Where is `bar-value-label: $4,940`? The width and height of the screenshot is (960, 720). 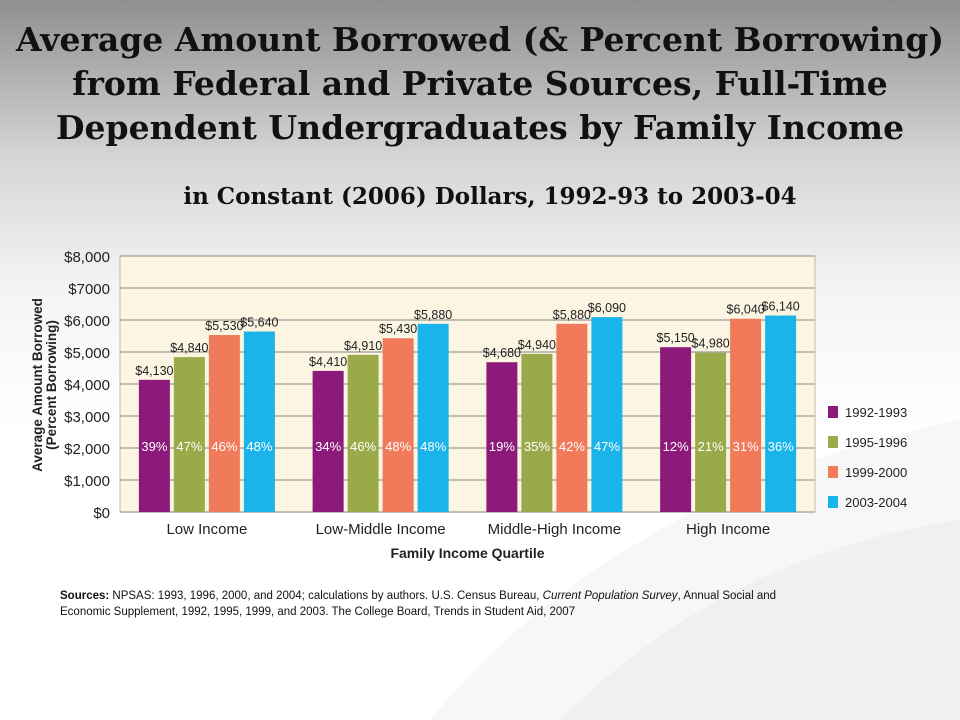 bar-value-label: $4,940 is located at coordinates (537, 345).